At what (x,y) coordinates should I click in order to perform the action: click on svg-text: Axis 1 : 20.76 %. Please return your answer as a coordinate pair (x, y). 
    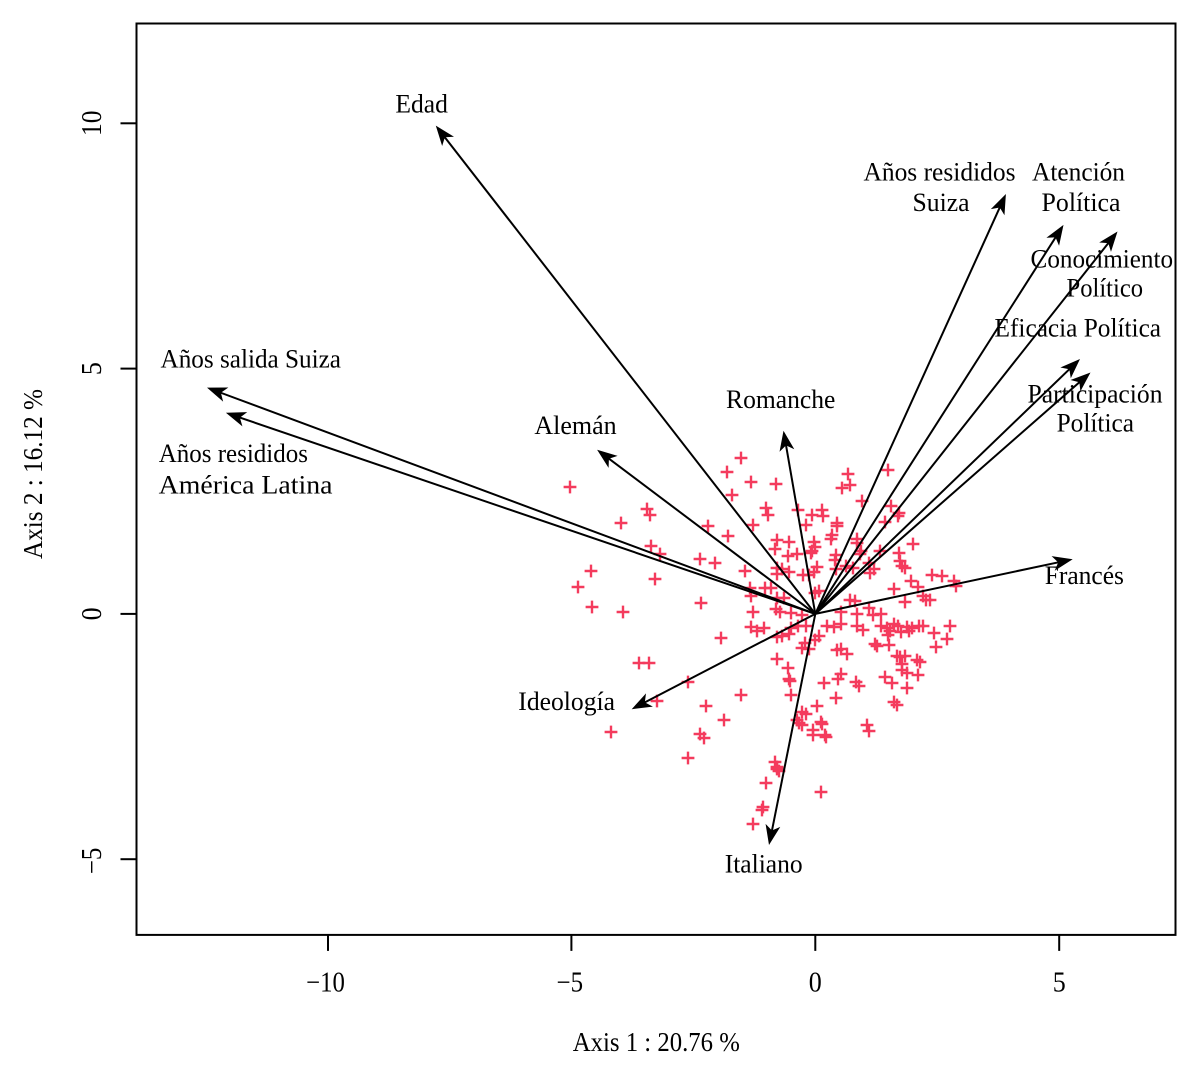
    Looking at the image, I should click on (656, 1042).